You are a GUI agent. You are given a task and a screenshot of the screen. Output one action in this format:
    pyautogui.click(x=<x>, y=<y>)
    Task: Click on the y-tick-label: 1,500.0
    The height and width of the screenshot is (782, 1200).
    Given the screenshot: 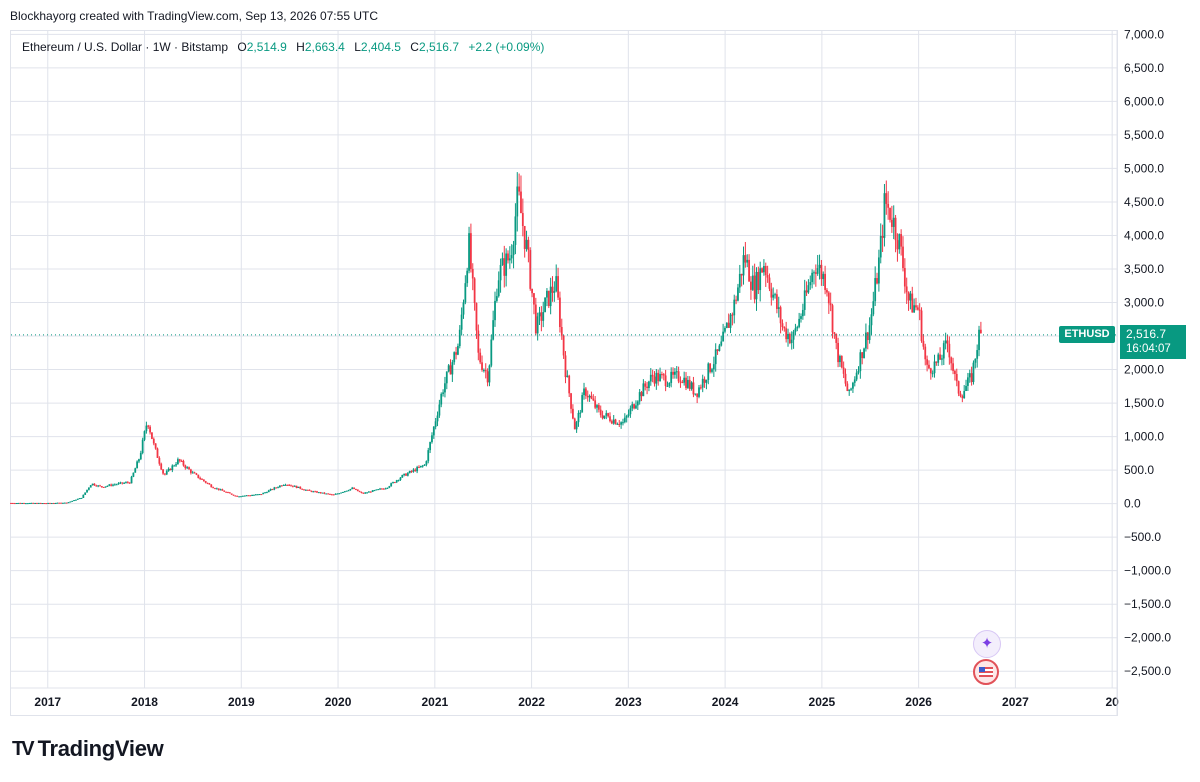 What is the action you would take?
    pyautogui.click(x=1144, y=403)
    